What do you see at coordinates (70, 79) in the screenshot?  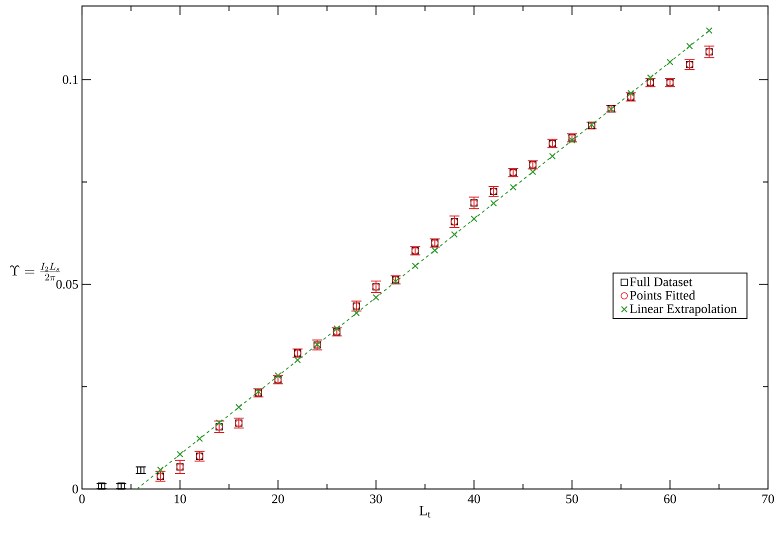 I see `y-tick-label: 0.1` at bounding box center [70, 79].